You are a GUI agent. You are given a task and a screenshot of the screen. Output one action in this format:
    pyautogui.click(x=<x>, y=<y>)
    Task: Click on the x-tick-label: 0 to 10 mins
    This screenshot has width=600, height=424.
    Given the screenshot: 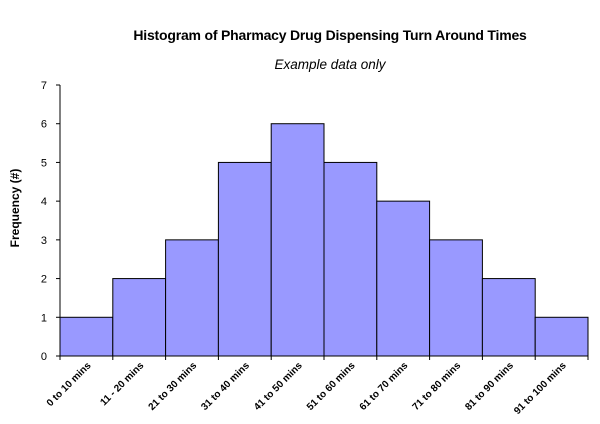 What is the action you would take?
    pyautogui.click(x=69, y=384)
    